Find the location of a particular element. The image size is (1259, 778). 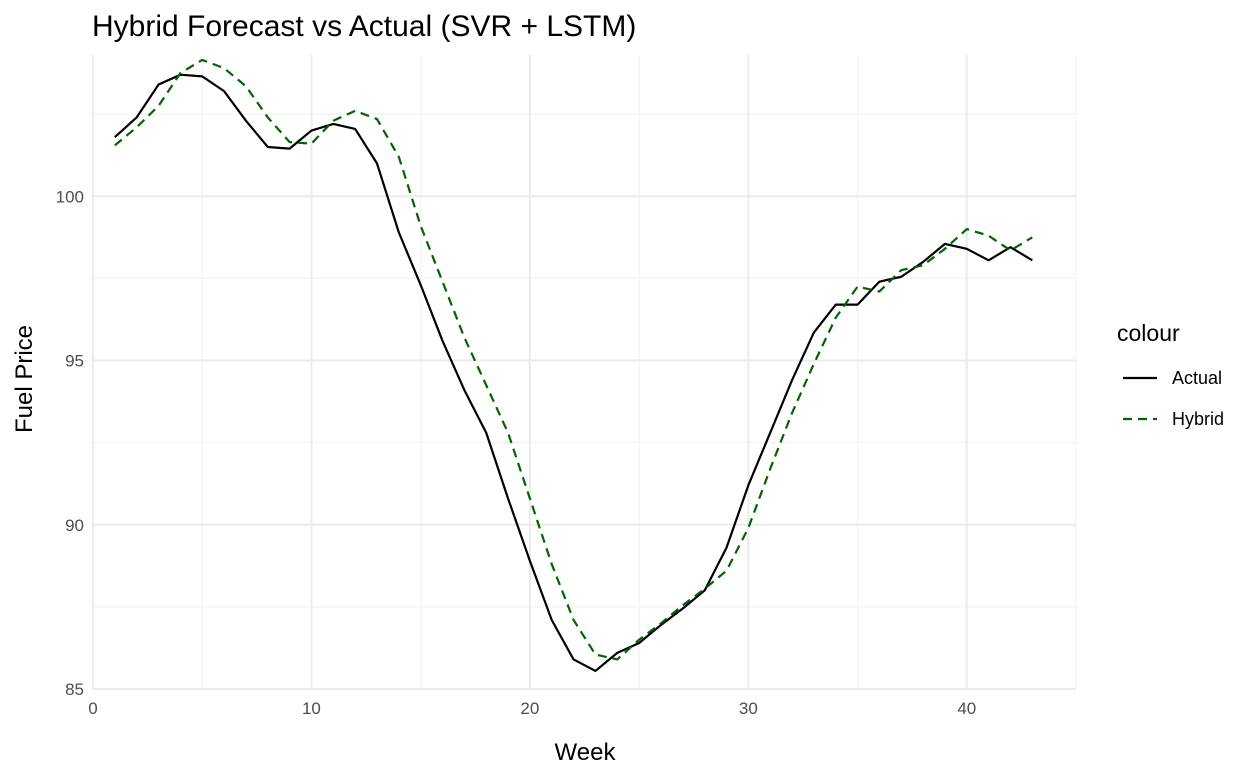

x-tick-label: 20 is located at coordinates (529, 708).